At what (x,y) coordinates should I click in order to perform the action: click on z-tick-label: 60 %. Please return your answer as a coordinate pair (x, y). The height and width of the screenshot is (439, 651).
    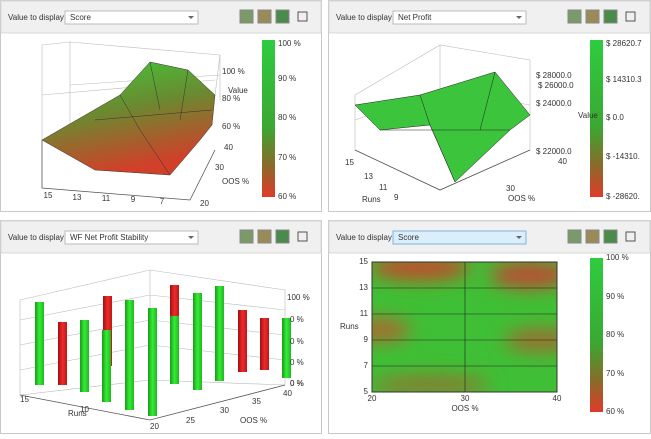
    Looking at the image, I should click on (231, 126).